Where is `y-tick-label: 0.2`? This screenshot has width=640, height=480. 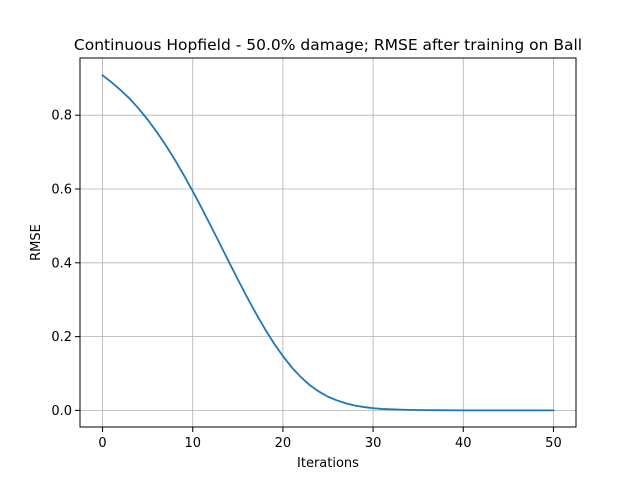 y-tick-label: 0.2 is located at coordinates (61, 337).